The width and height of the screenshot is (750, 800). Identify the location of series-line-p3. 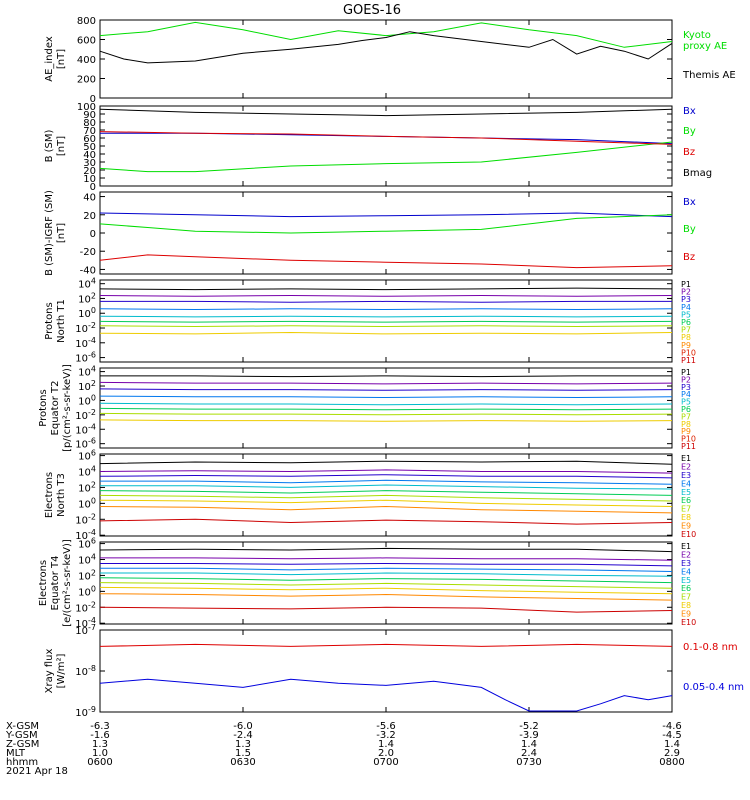
(386, 301).